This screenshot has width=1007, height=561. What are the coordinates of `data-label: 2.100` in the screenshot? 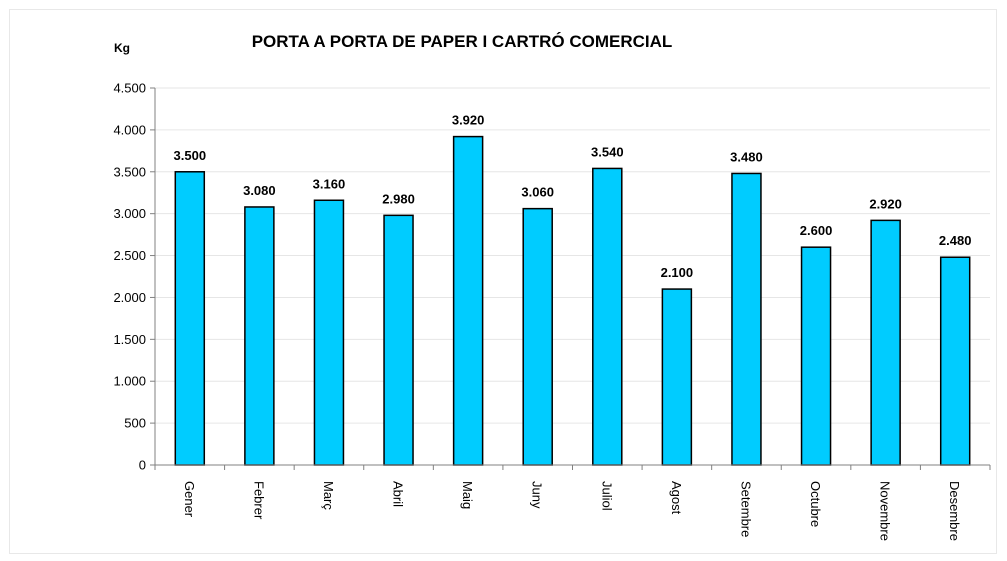 It's located at (677, 272).